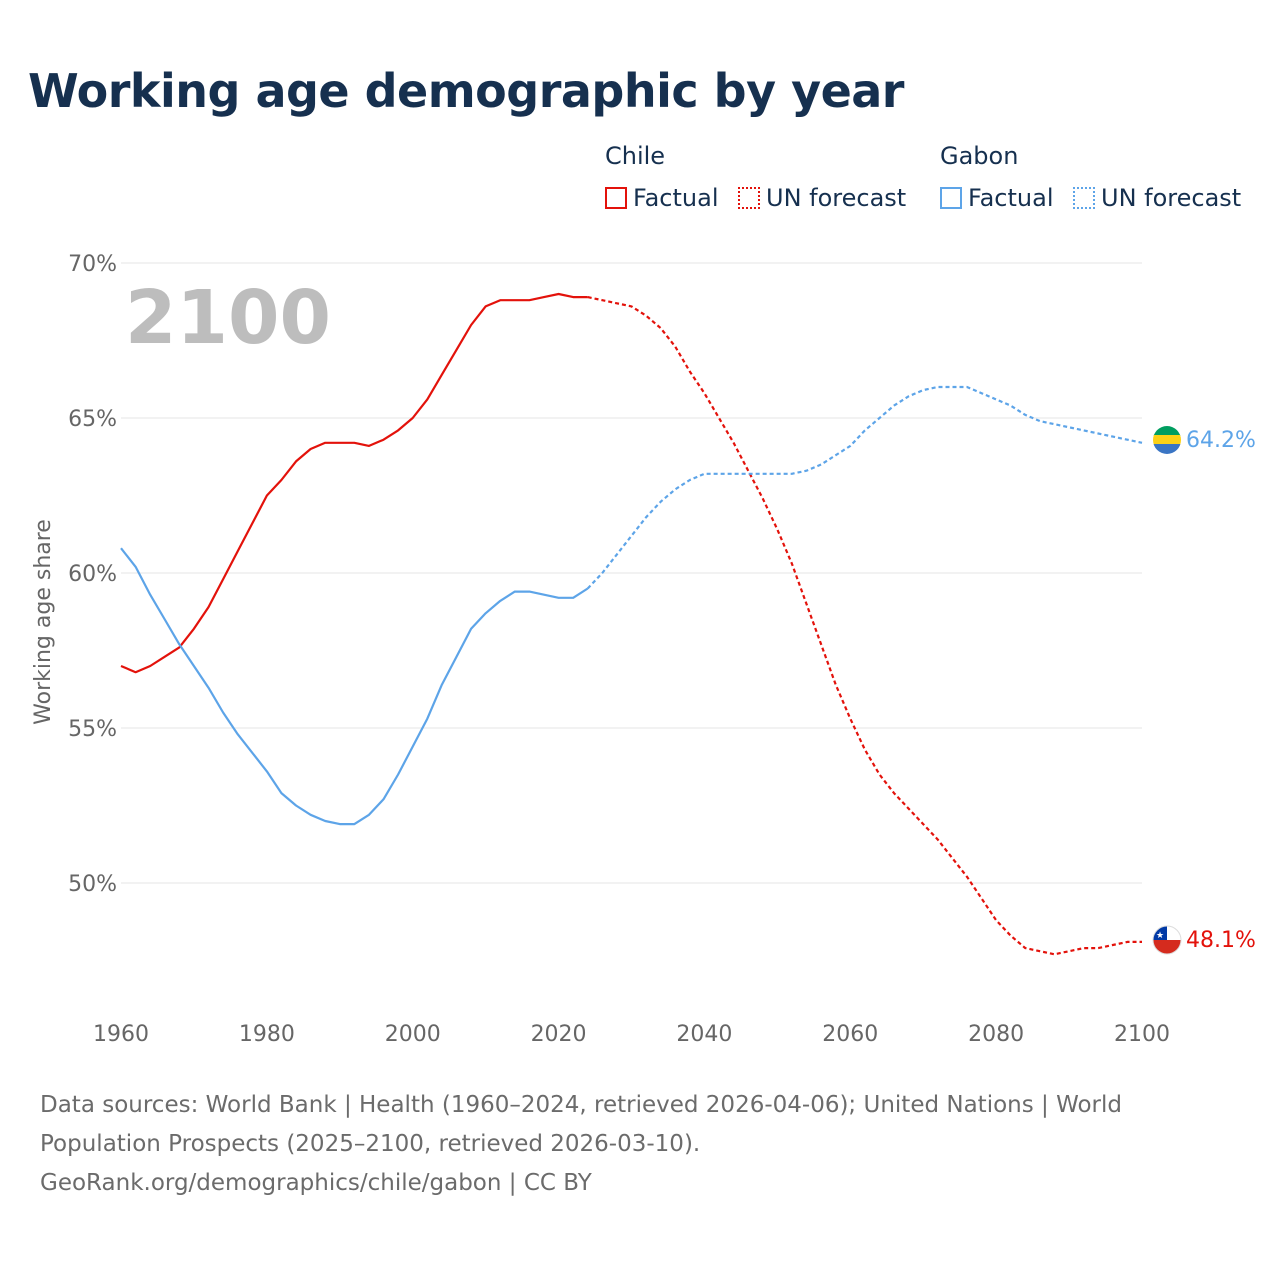  I want to click on x-tick-label: 2080, so click(996, 1034).